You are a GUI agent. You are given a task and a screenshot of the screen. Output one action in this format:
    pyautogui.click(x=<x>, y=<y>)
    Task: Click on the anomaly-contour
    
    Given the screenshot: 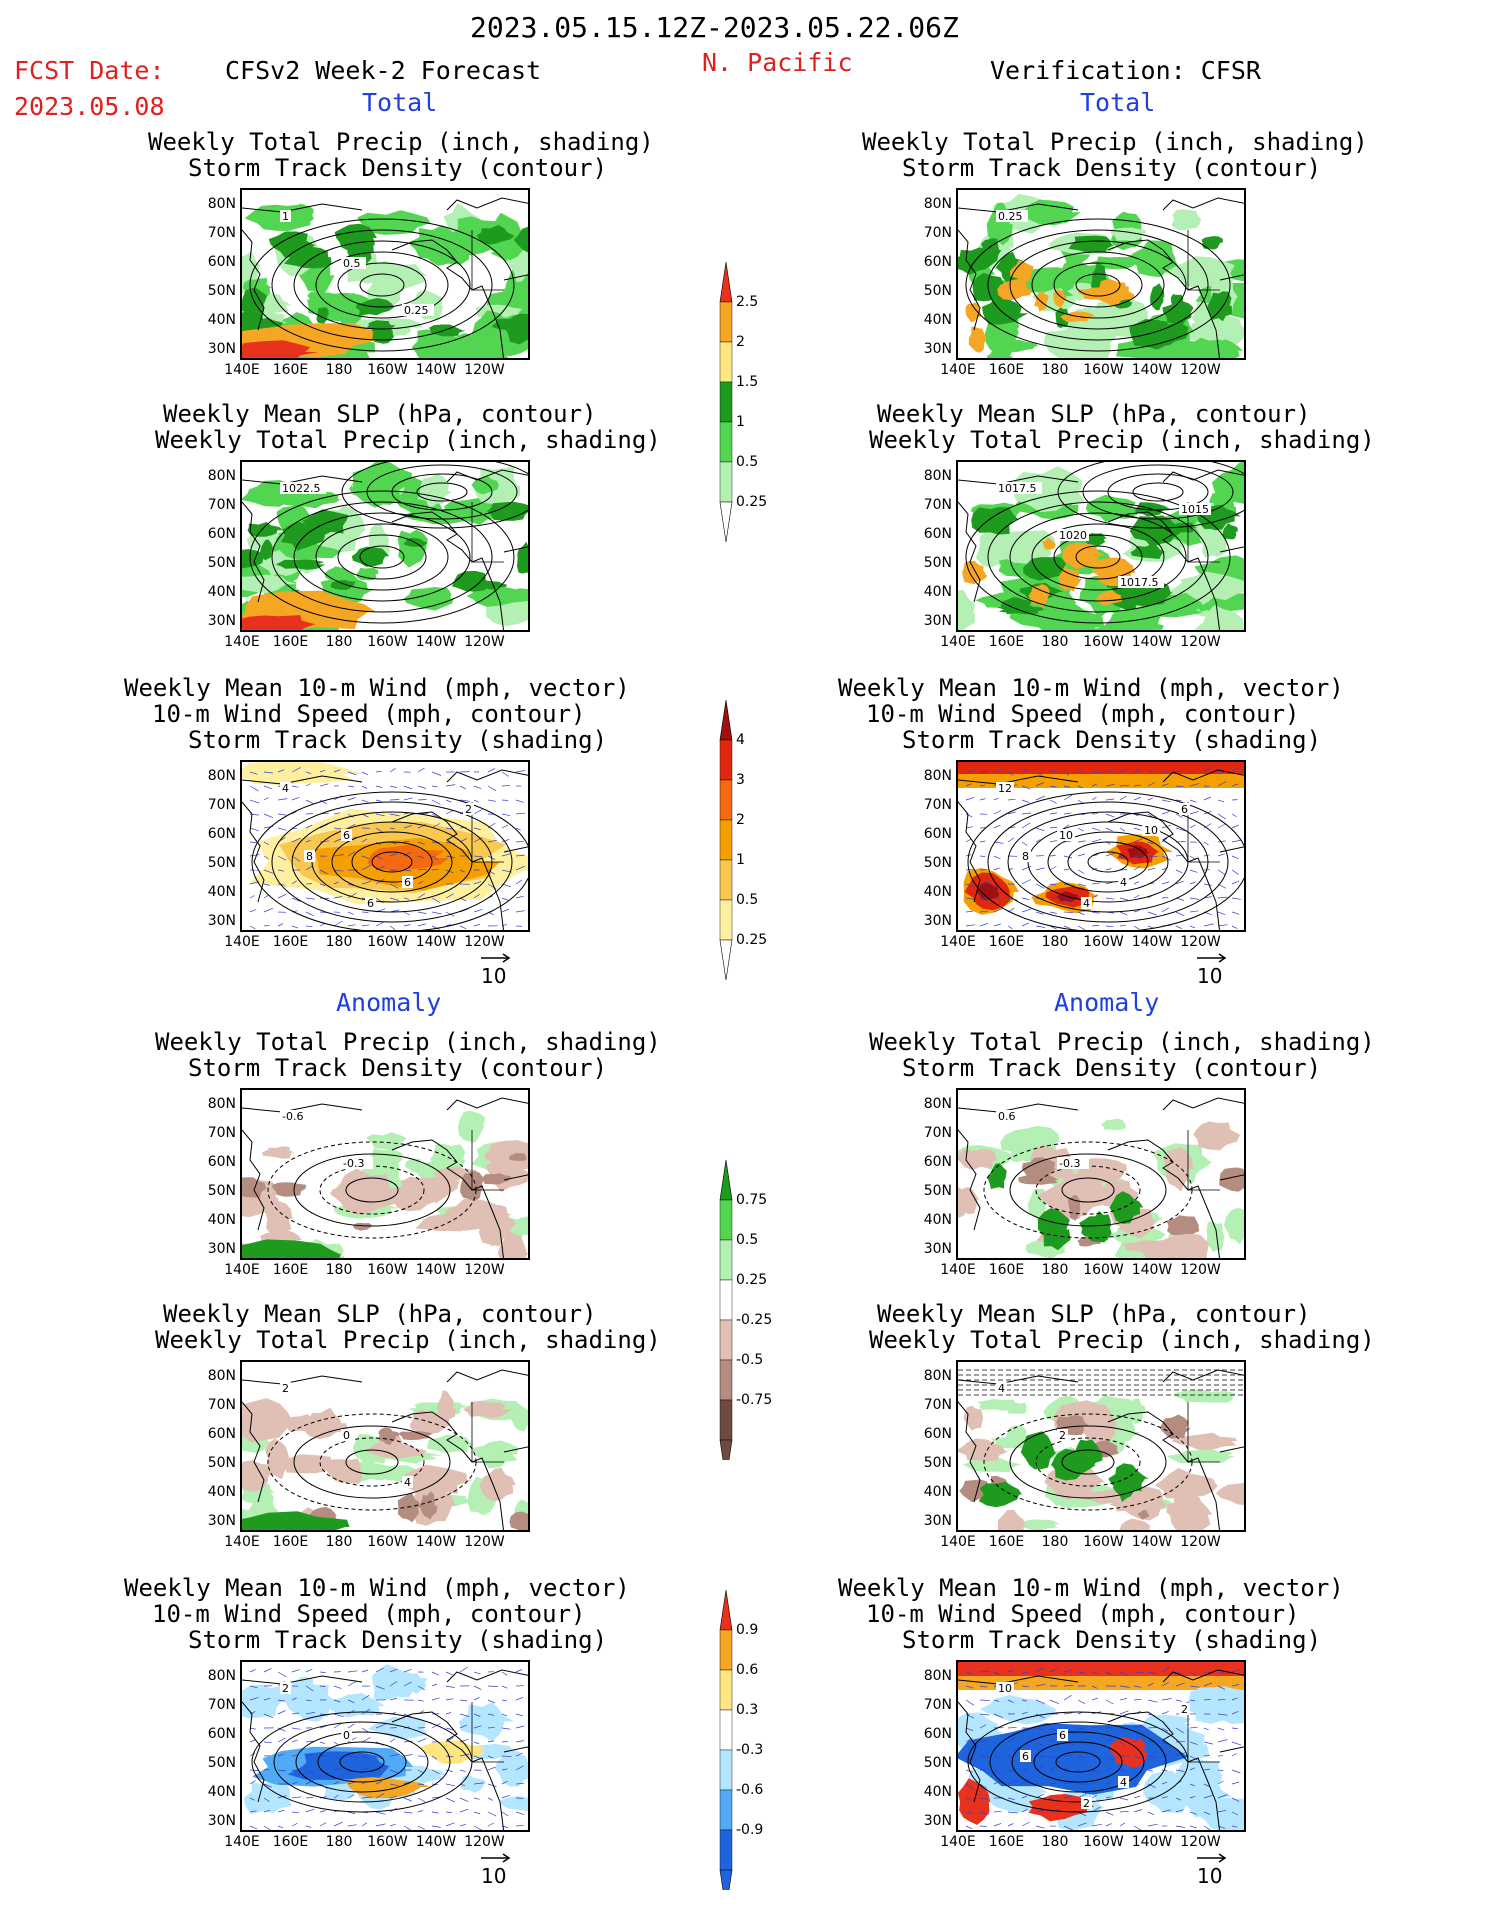 What is the action you would take?
    pyautogui.click(x=372, y=1190)
    